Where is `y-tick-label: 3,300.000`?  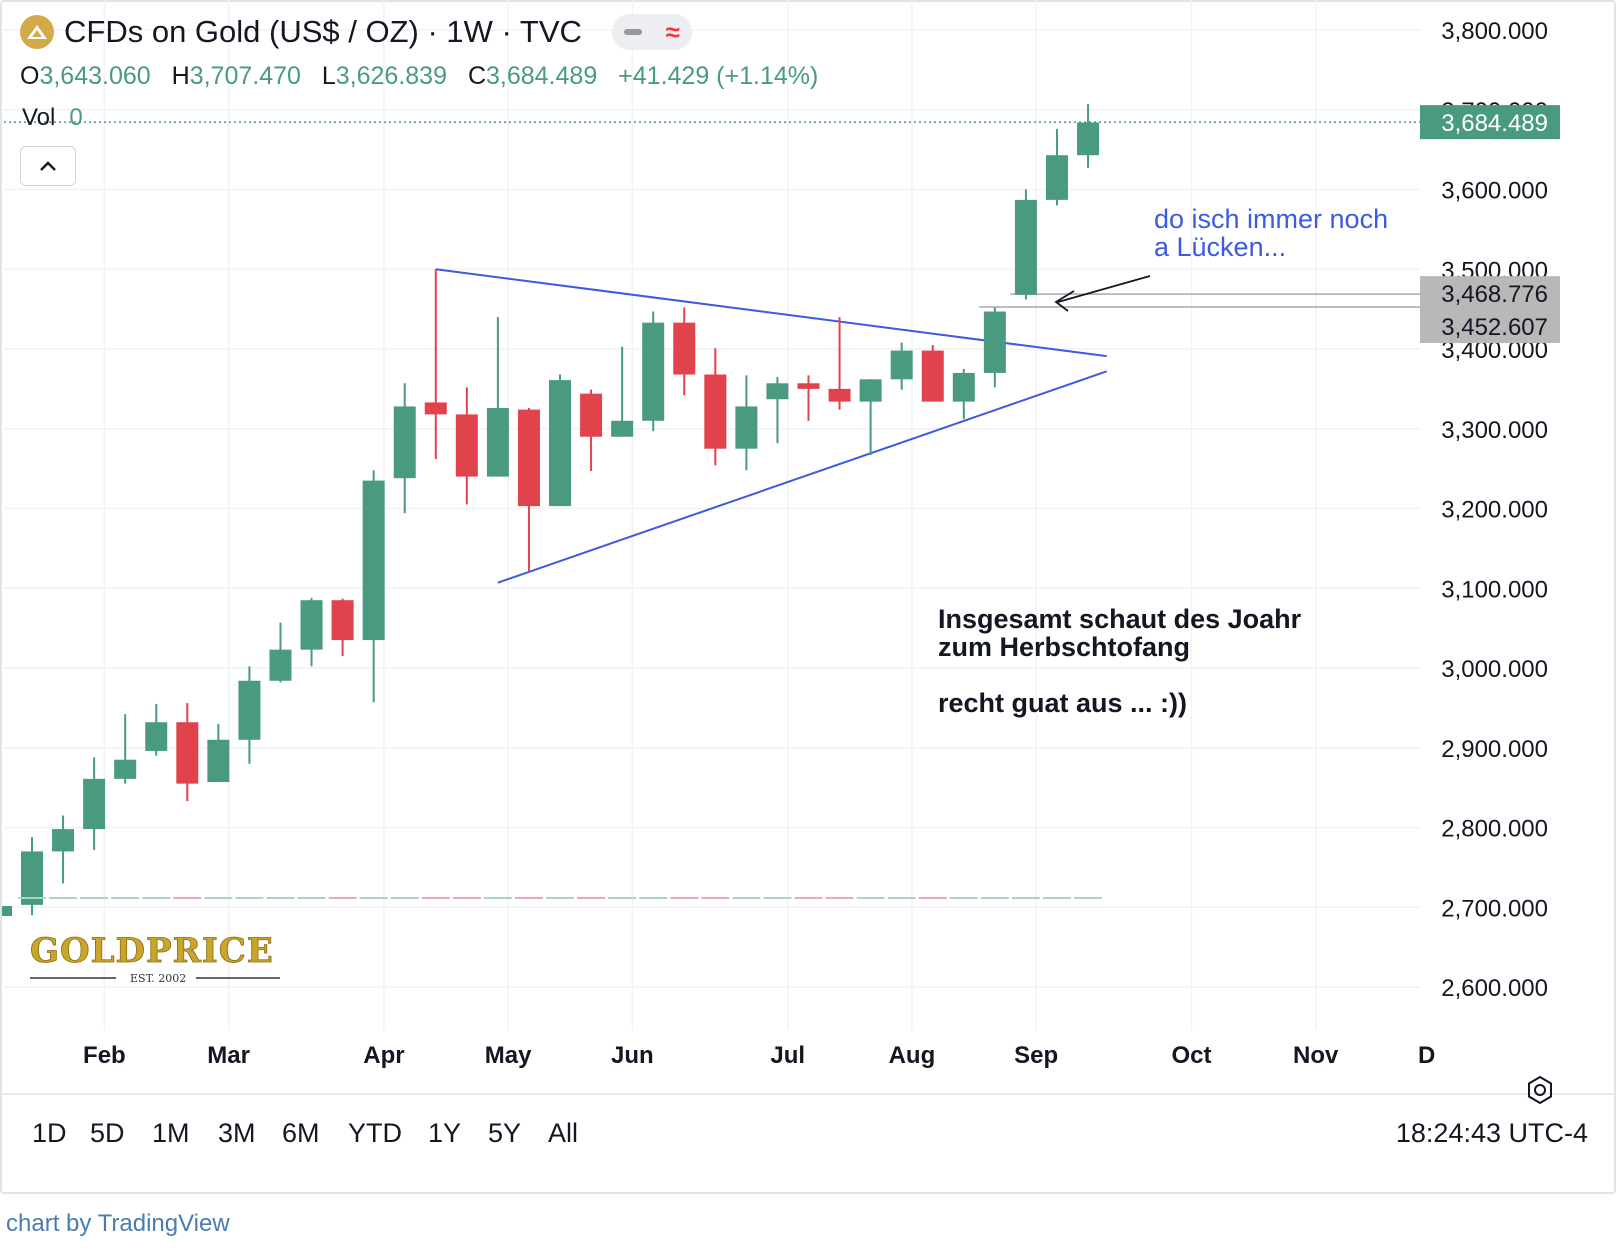
y-tick-label: 3,300.000 is located at coordinates (1494, 430).